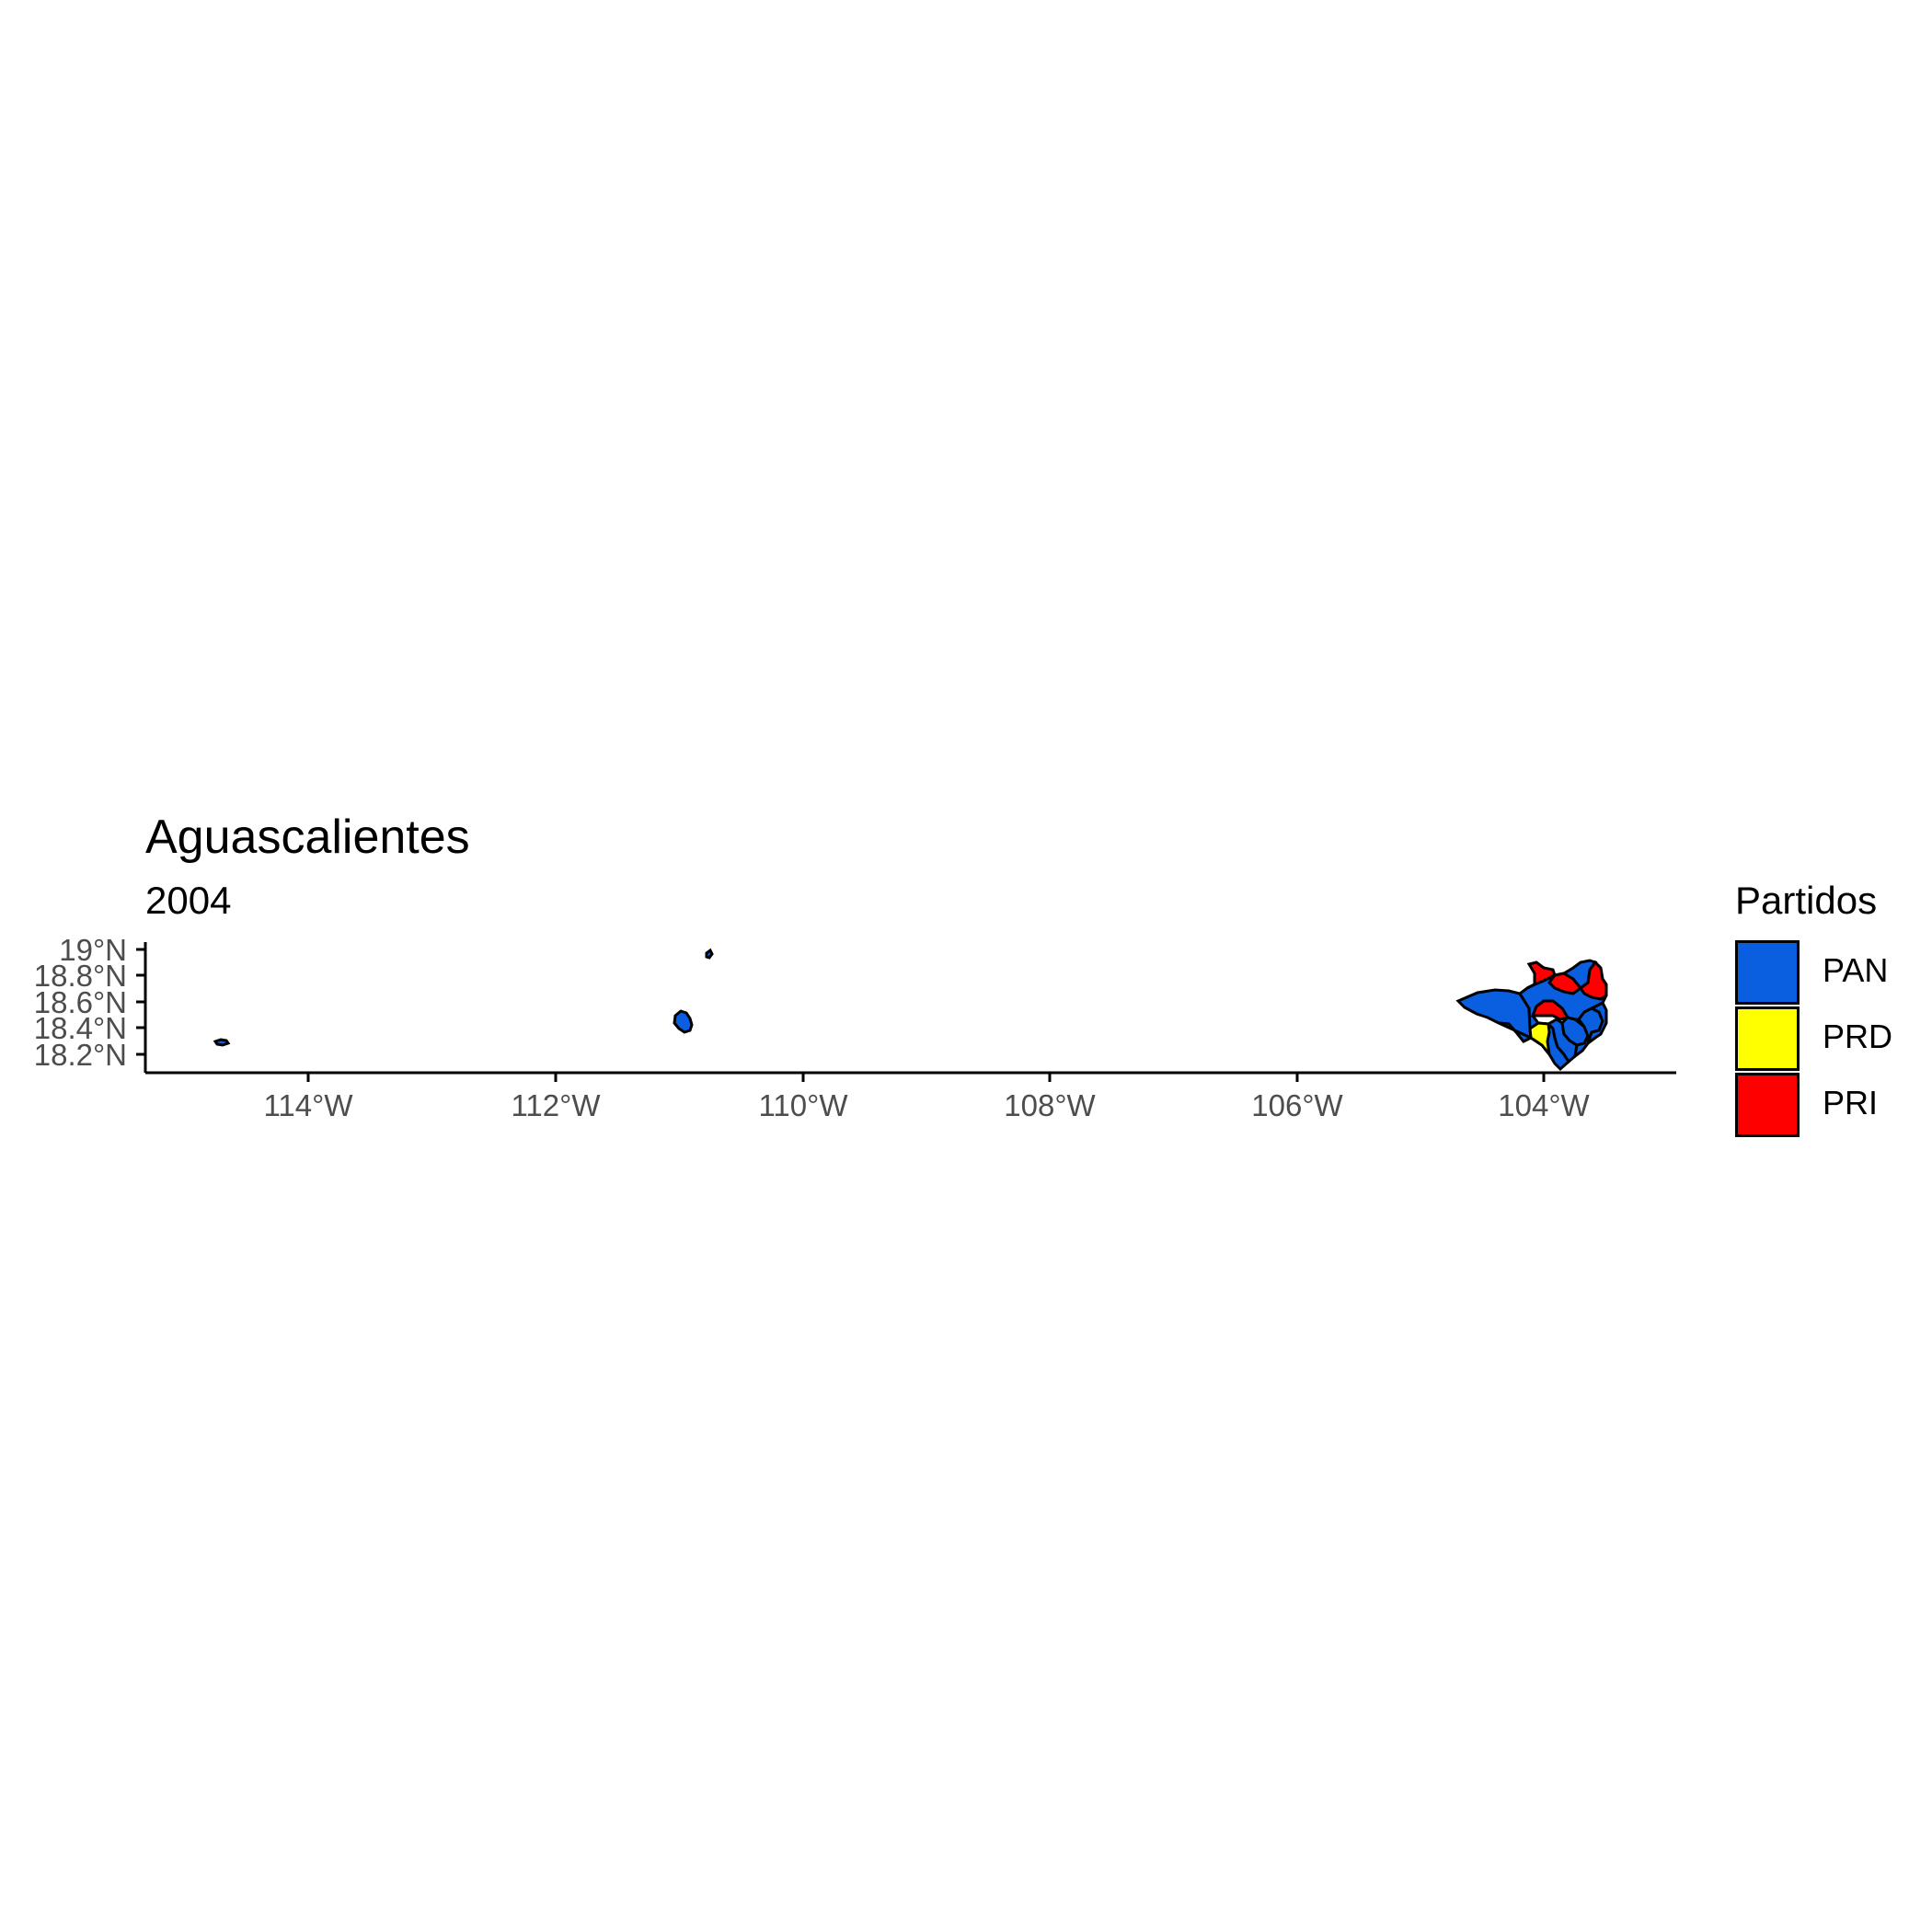 The image size is (1932, 1932). What do you see at coordinates (93, 950) in the screenshot?
I see `y-tick-label: 19°N` at bounding box center [93, 950].